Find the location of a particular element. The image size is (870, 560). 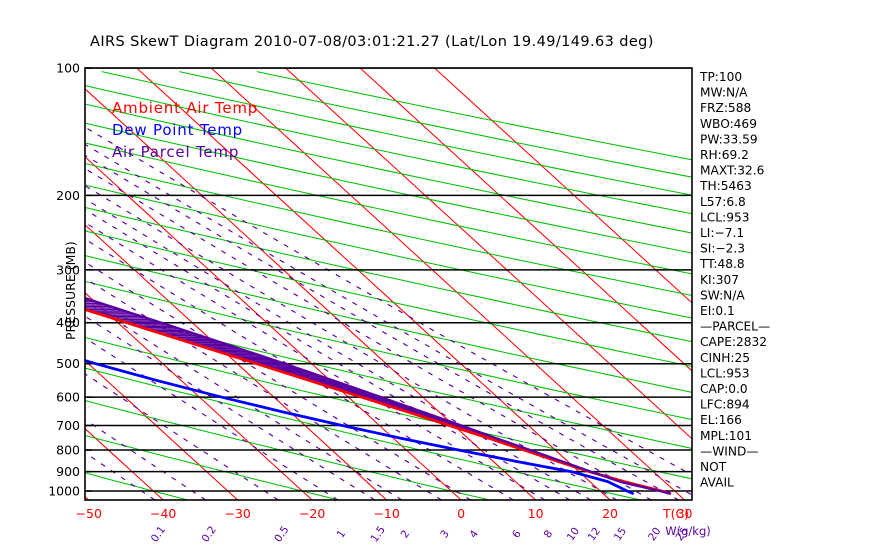

index-parcel_header: —PARCEL— is located at coordinates (735, 327).